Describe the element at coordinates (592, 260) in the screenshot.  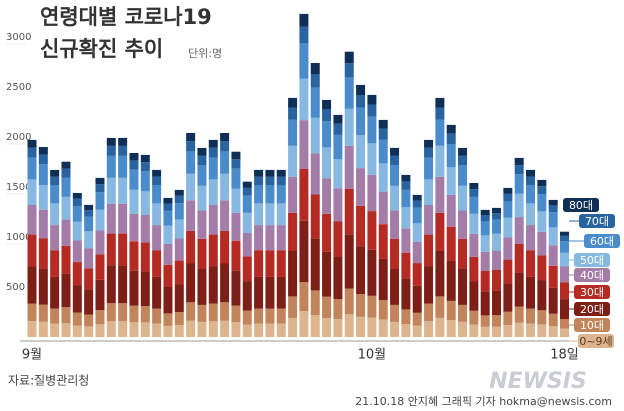
I see `legend-label: 50대` at that location.